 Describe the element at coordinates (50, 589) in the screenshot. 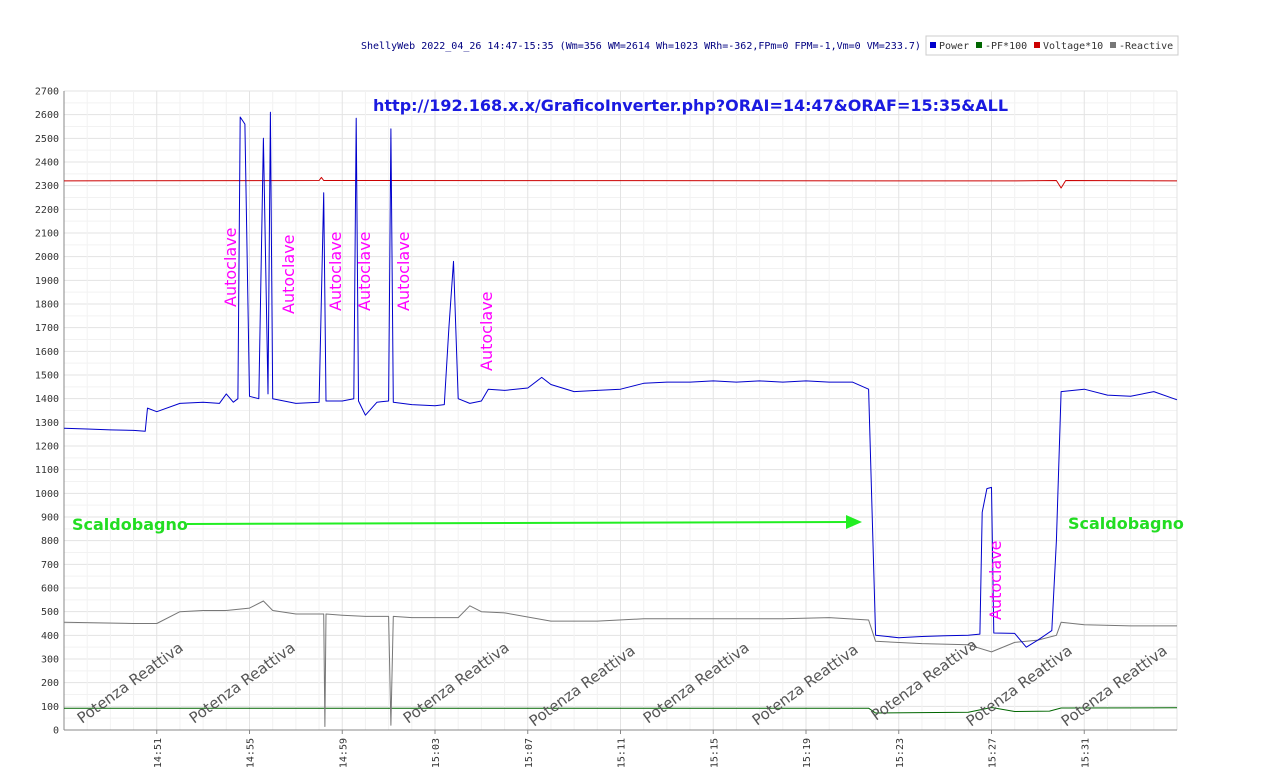

I see `y-tick-label: 600` at that location.